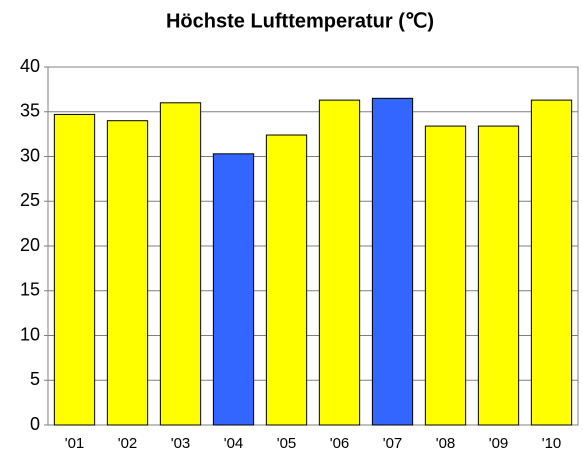 This screenshot has height=456, width=583. What do you see at coordinates (35, 379) in the screenshot?
I see `y-tick-label: 5` at bounding box center [35, 379].